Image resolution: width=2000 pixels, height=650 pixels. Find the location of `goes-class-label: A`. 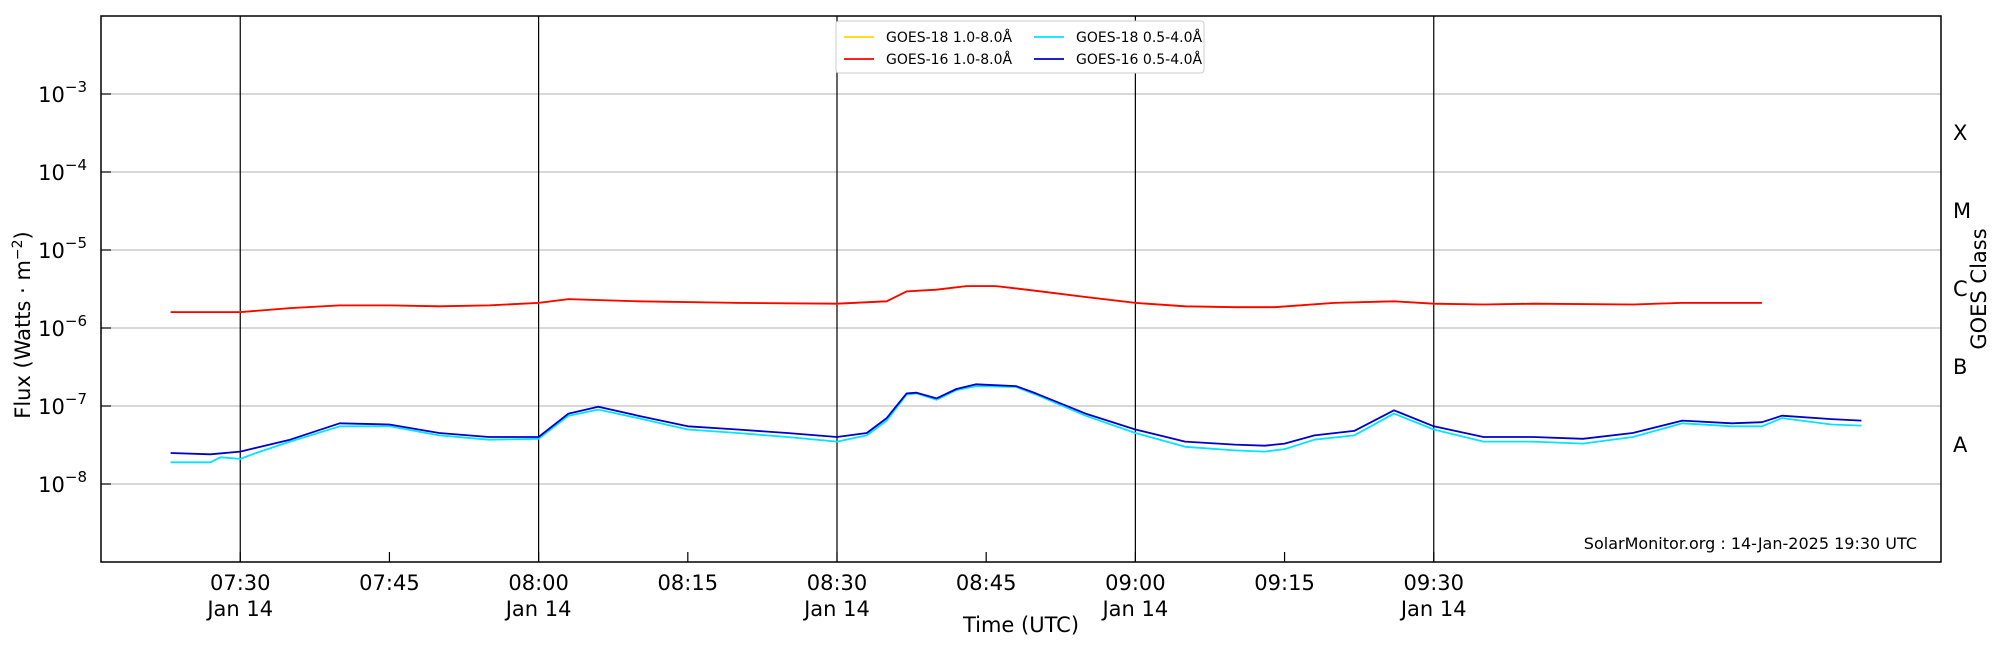

goes-class-label: A is located at coordinates (1960, 445).